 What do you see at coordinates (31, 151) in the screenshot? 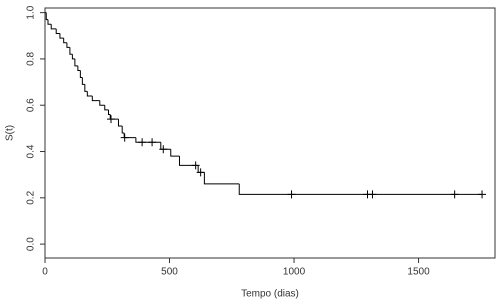
I see `y-tick-label: 0.4` at bounding box center [31, 151].